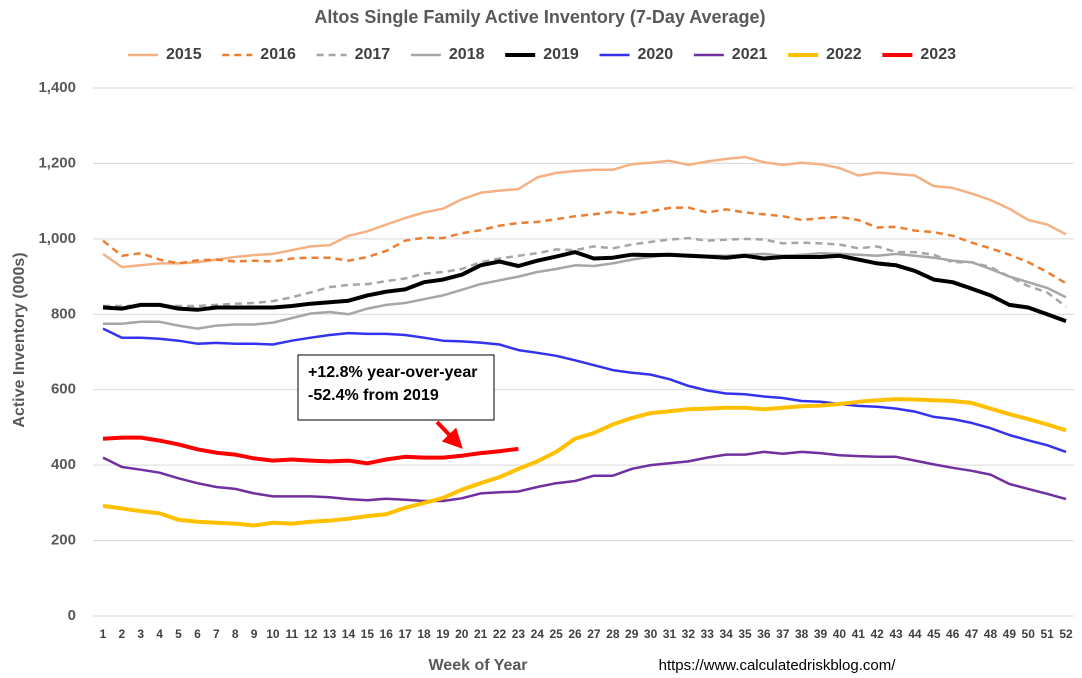 The height and width of the screenshot is (678, 1082). What do you see at coordinates (392, 372) in the screenshot?
I see `annotation: +12.8% year-over-year` at bounding box center [392, 372].